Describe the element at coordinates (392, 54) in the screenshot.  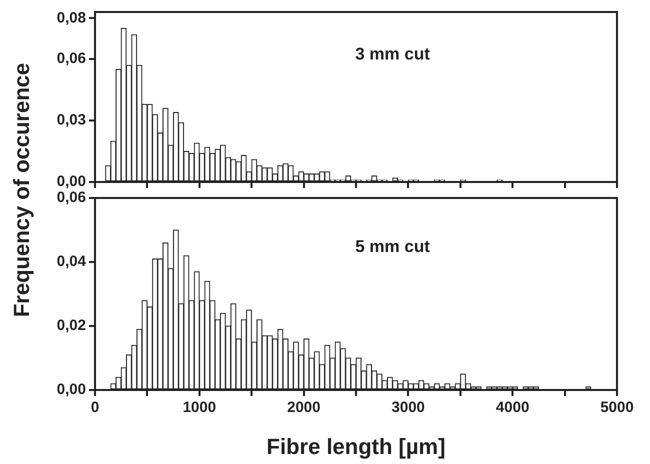
I see `annotation: 3 mm cut` at that location.